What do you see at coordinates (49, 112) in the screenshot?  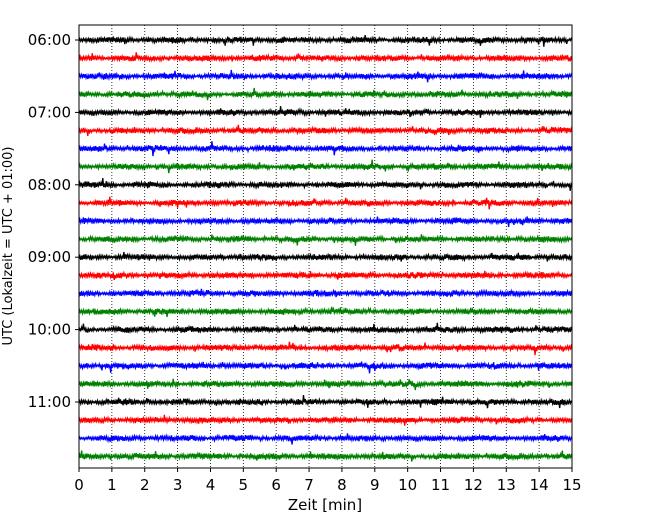 I see `y-tick-label: 07:00` at bounding box center [49, 112].